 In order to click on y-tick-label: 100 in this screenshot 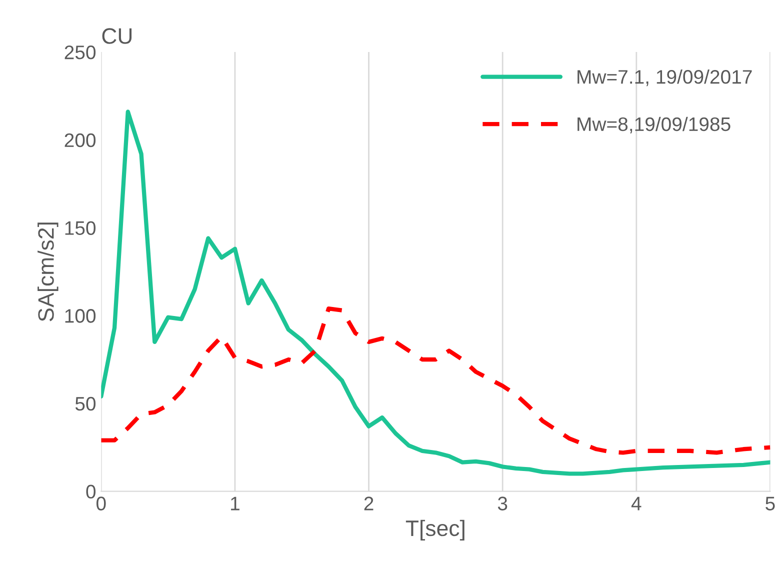, I will do `click(80, 316)`.